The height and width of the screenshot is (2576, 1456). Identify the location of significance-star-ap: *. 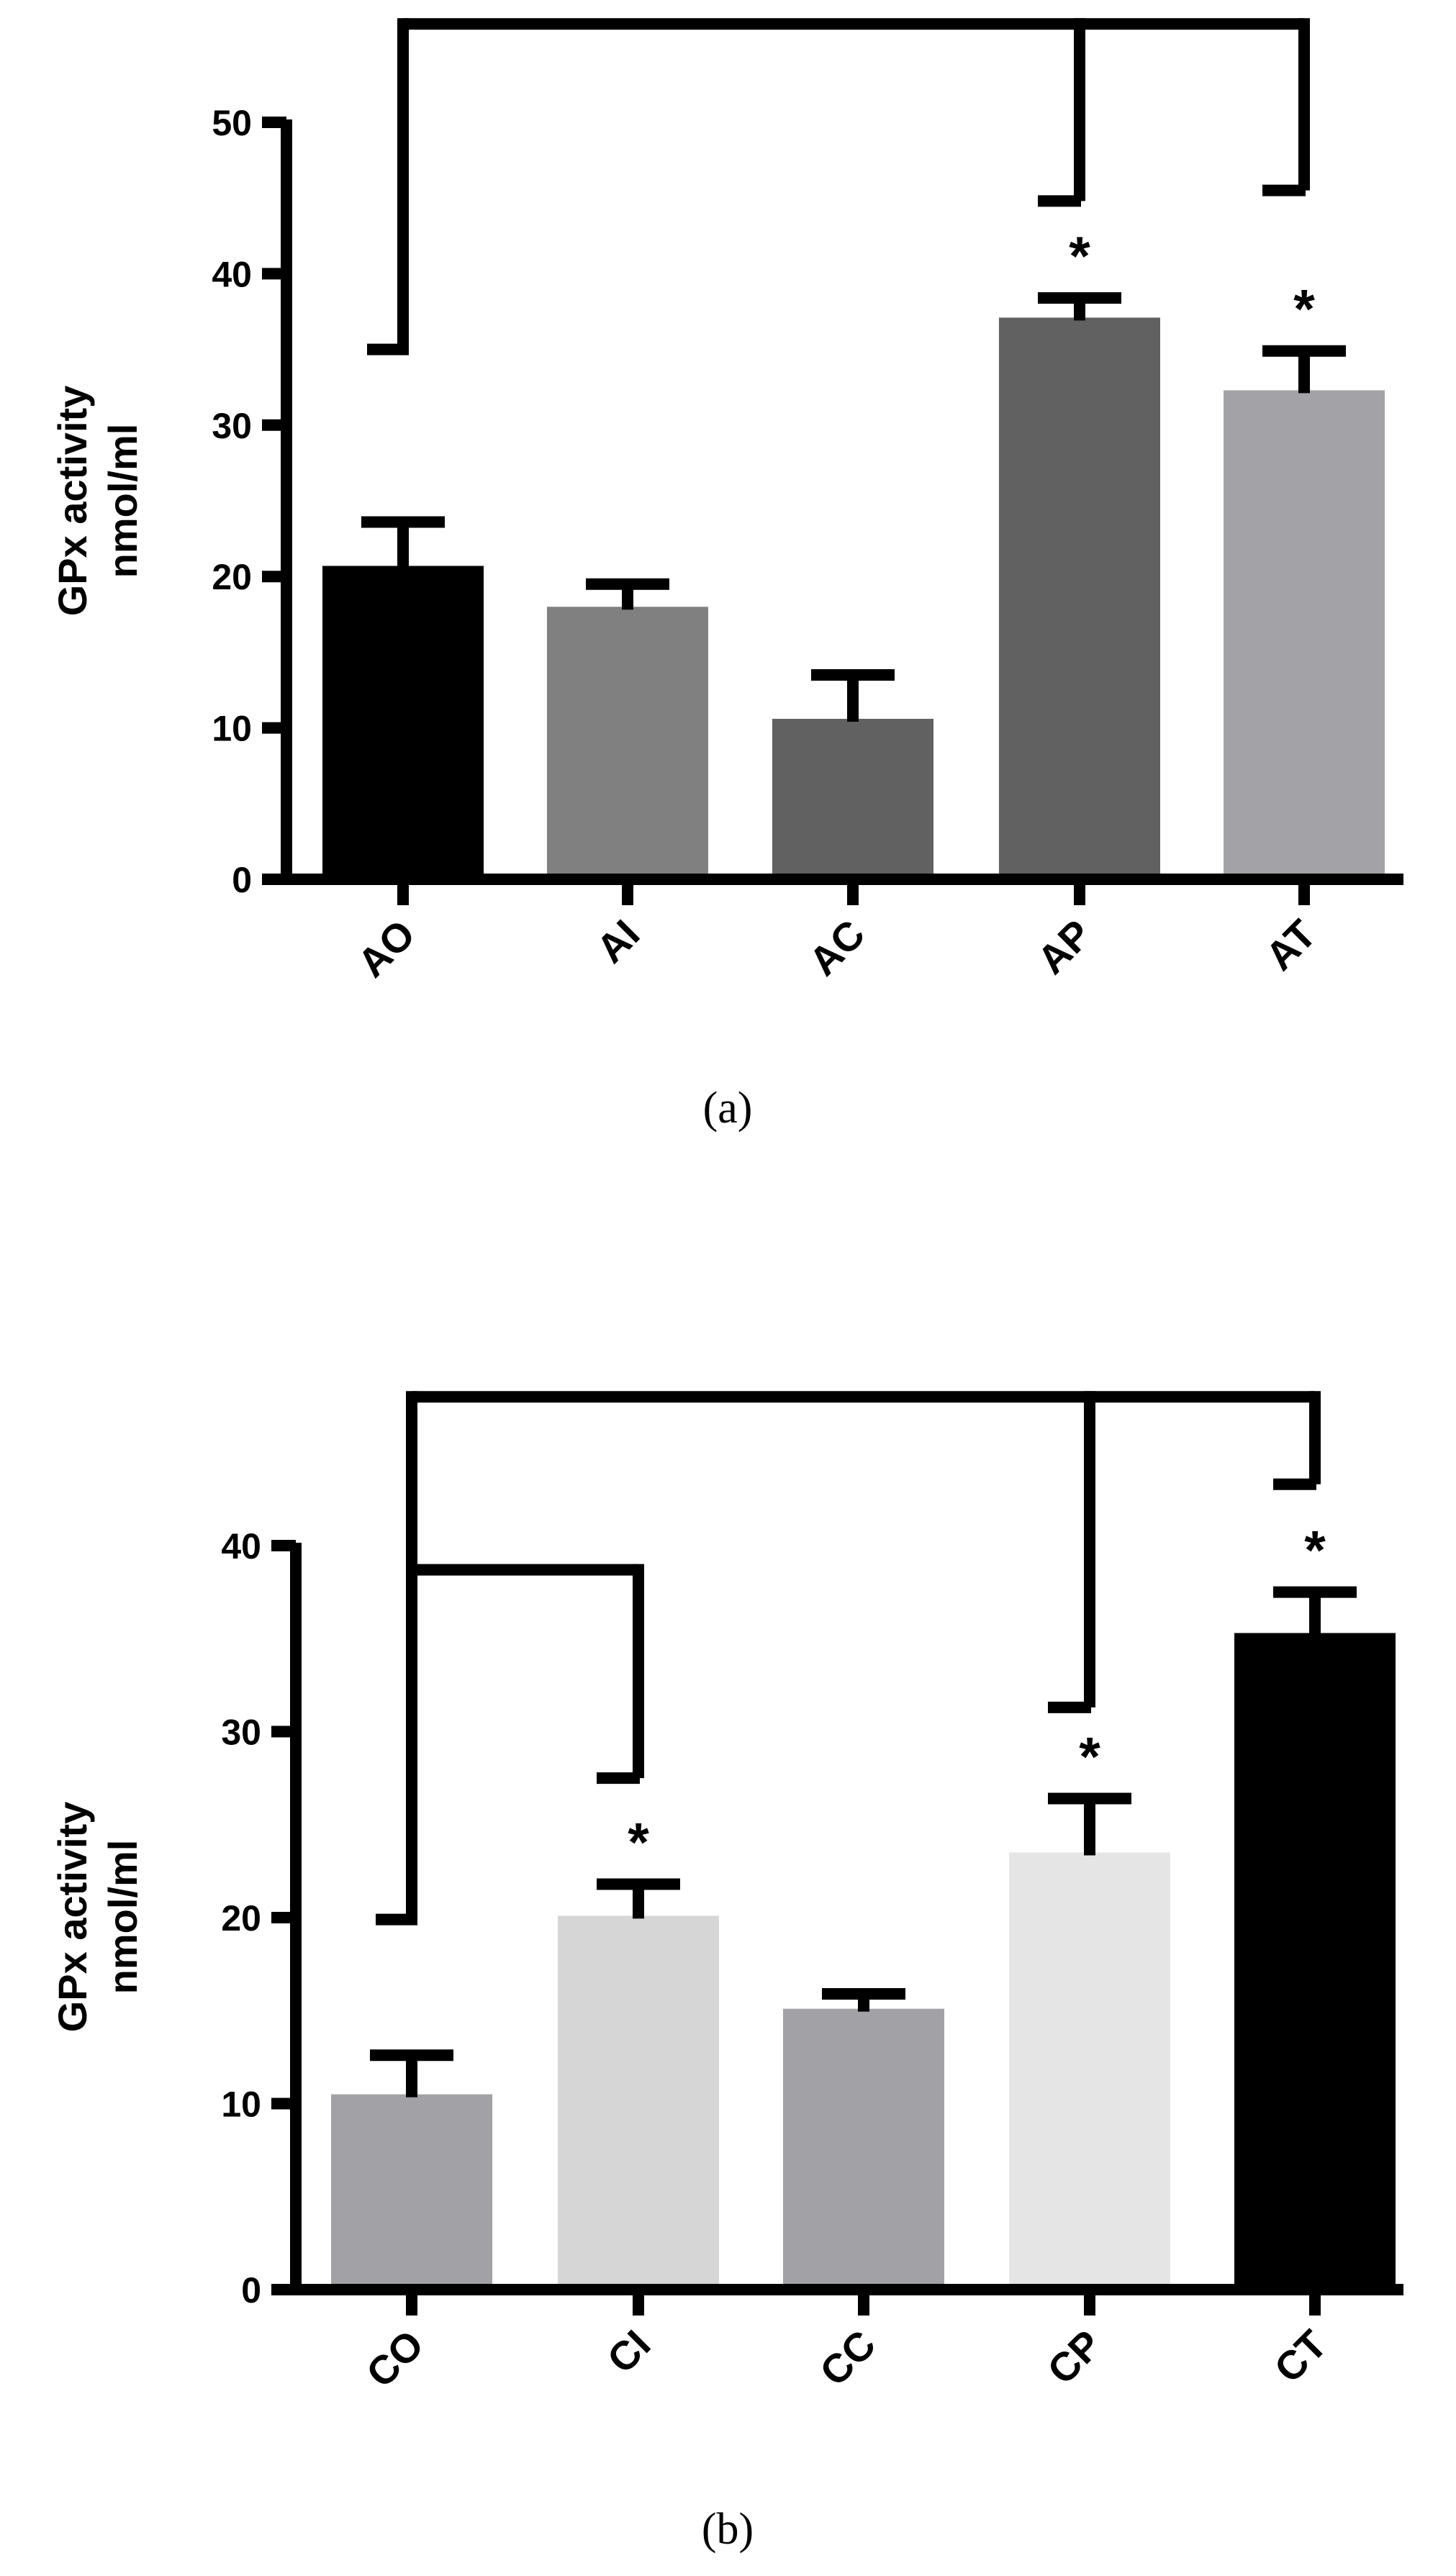
(1079, 256).